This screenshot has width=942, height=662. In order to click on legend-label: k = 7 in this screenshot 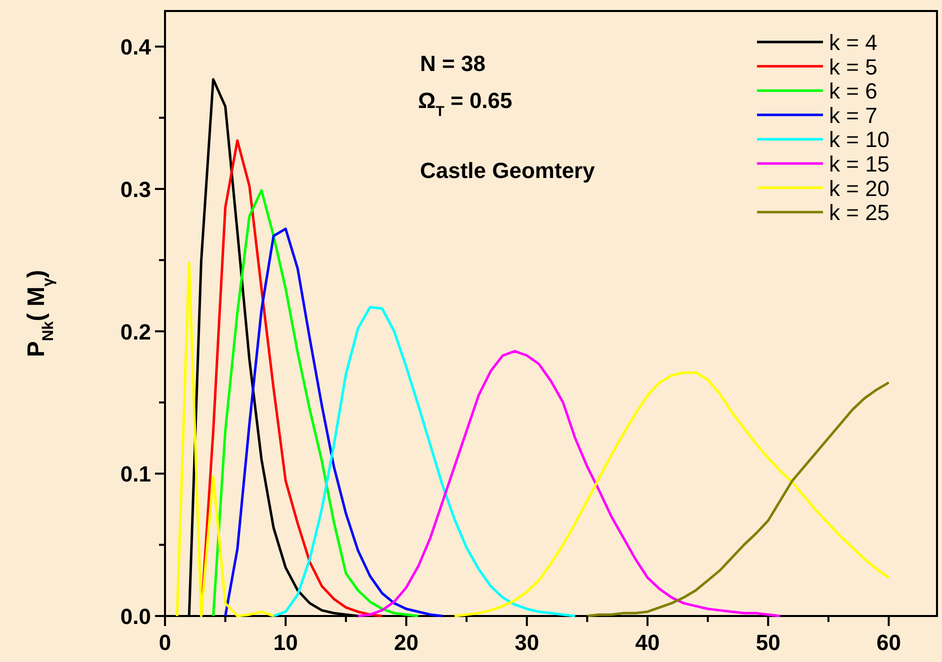, I will do `click(853, 115)`.